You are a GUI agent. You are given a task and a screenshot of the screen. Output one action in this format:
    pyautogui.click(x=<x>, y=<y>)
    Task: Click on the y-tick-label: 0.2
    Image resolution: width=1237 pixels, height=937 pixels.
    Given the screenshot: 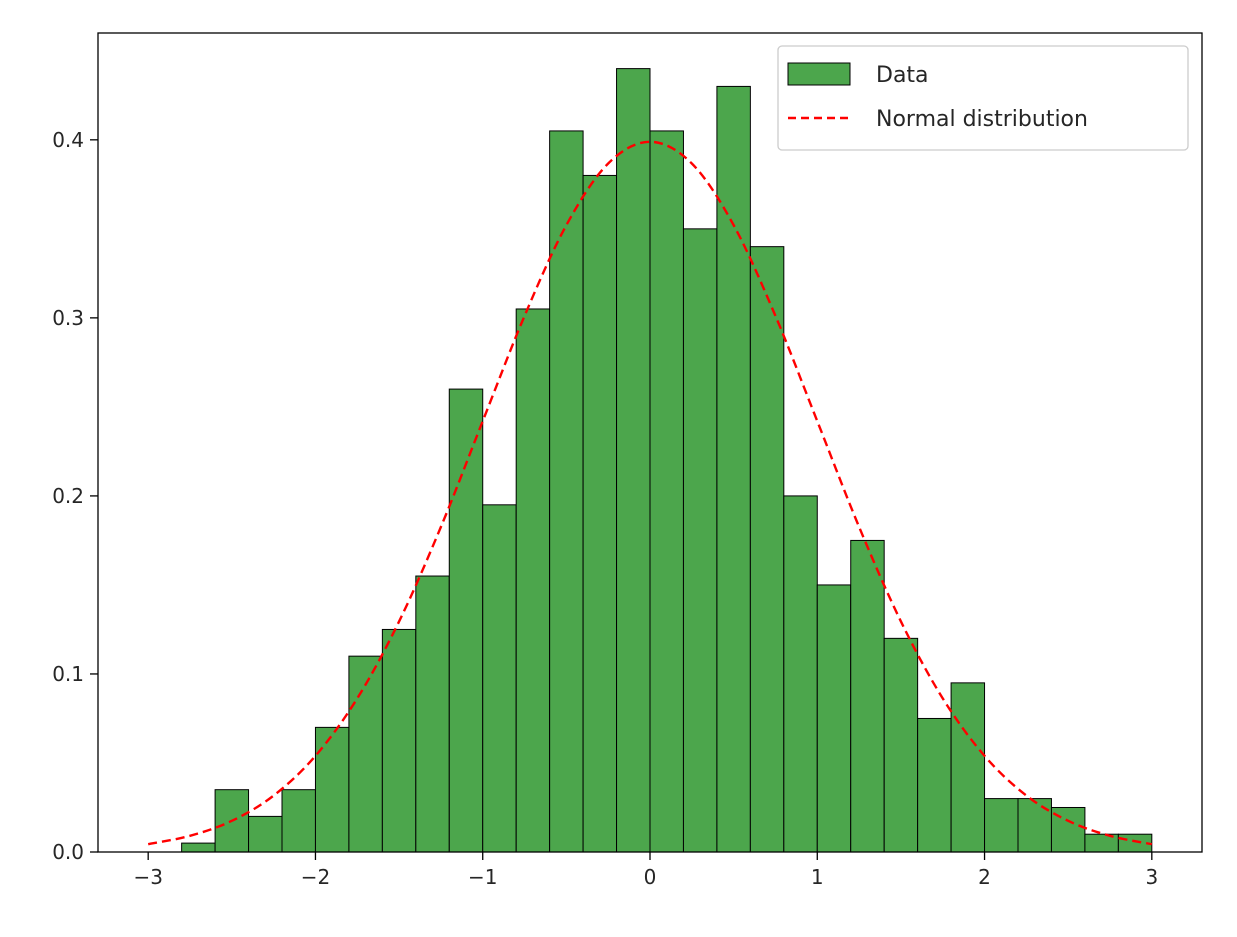 What is the action you would take?
    pyautogui.click(x=68, y=496)
    